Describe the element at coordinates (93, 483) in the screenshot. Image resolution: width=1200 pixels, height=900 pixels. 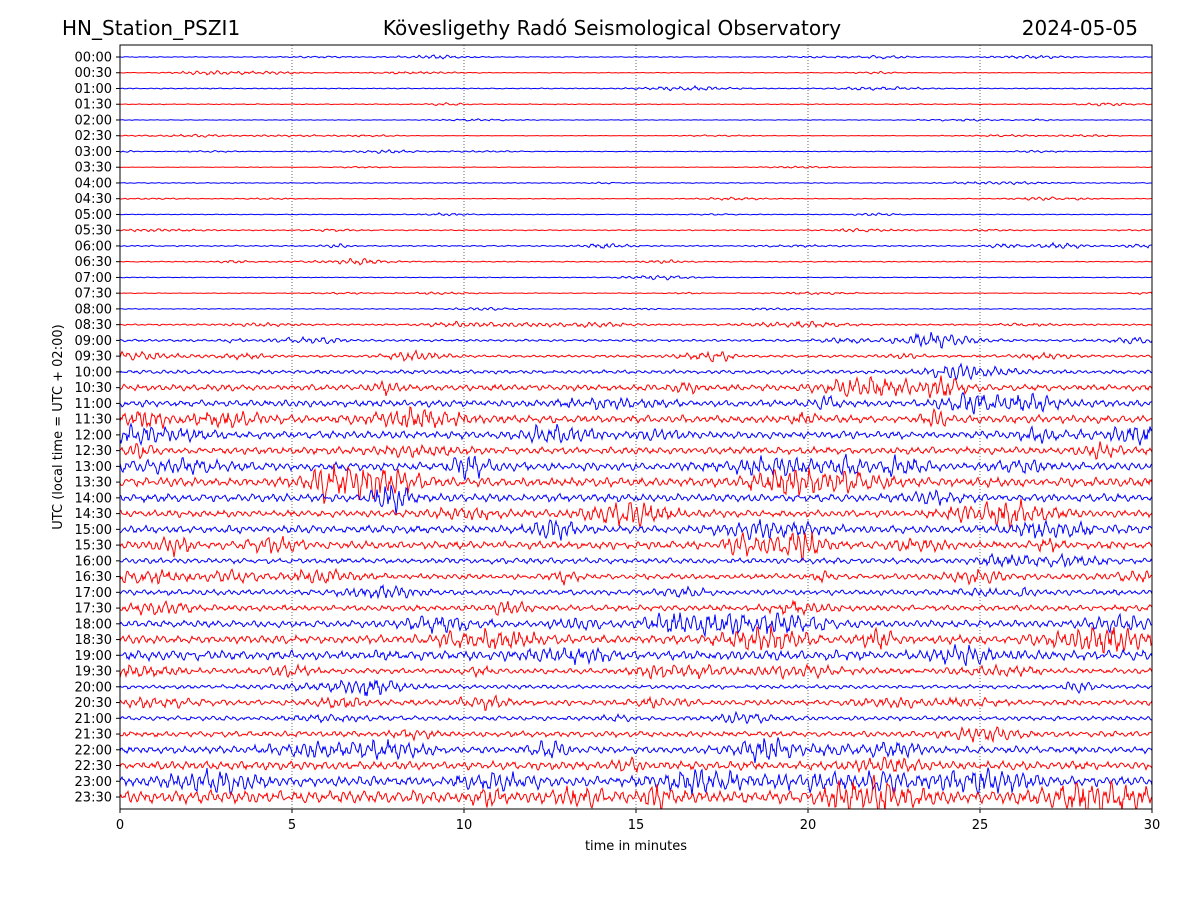
I see `y-tick-label: 13:30` at that location.